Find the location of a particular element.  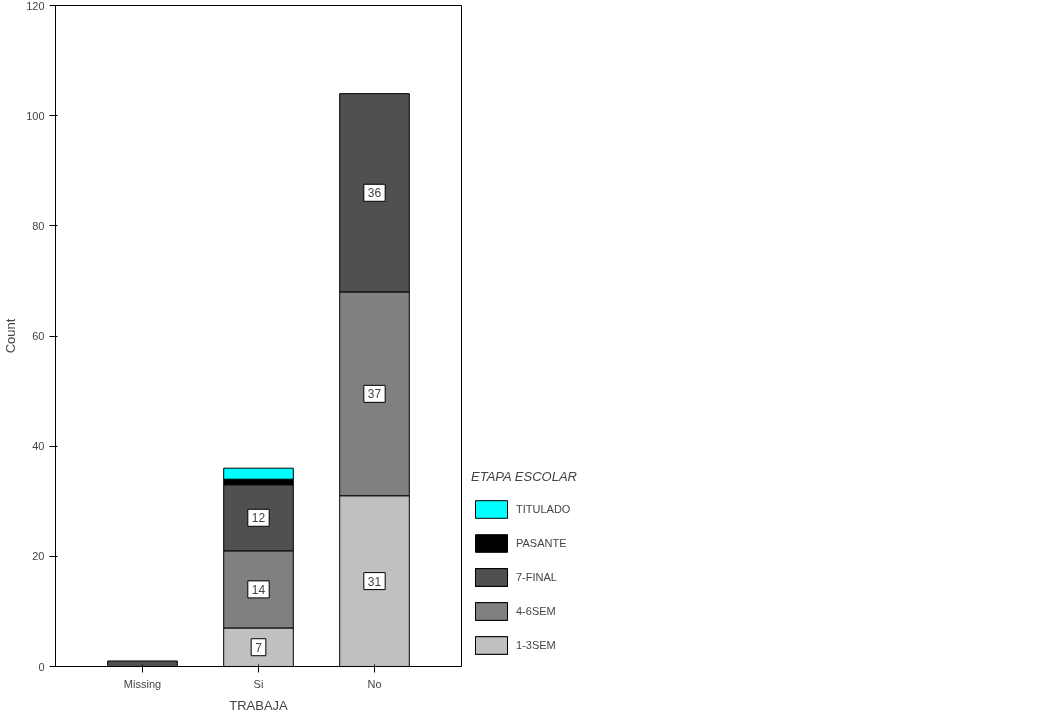

y-tick-label: 120 is located at coordinates (35, 6).